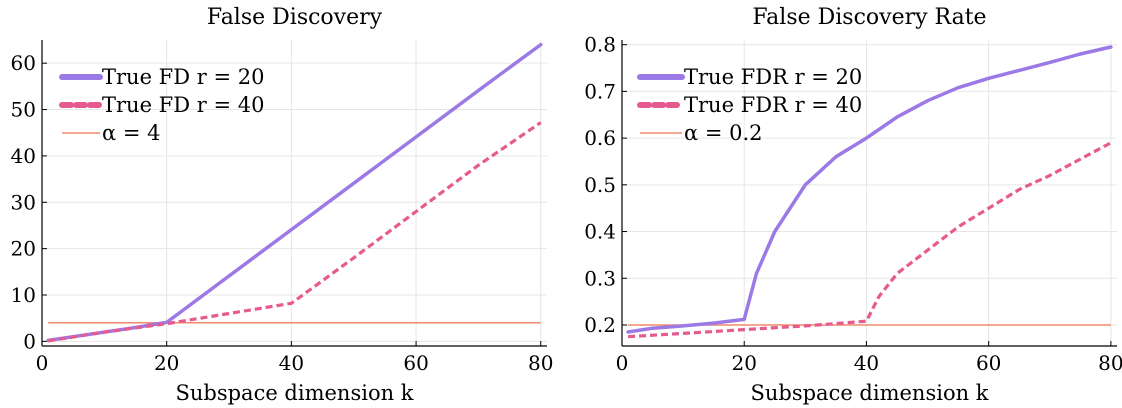 This screenshot has height=408, width=1122. Describe the element at coordinates (295, 17) in the screenshot. I see `chart-title: False Discovery` at that location.